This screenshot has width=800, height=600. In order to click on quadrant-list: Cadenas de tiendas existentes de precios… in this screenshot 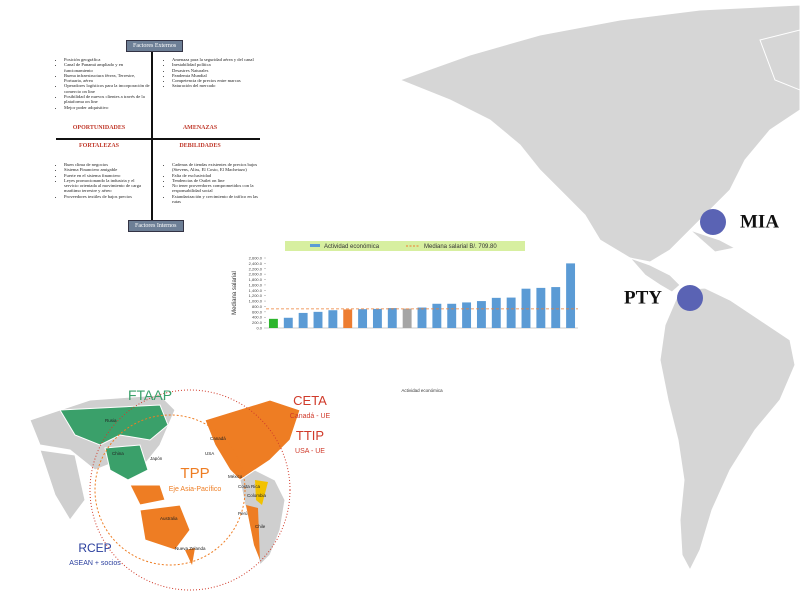, I will do `click(212, 183)`.